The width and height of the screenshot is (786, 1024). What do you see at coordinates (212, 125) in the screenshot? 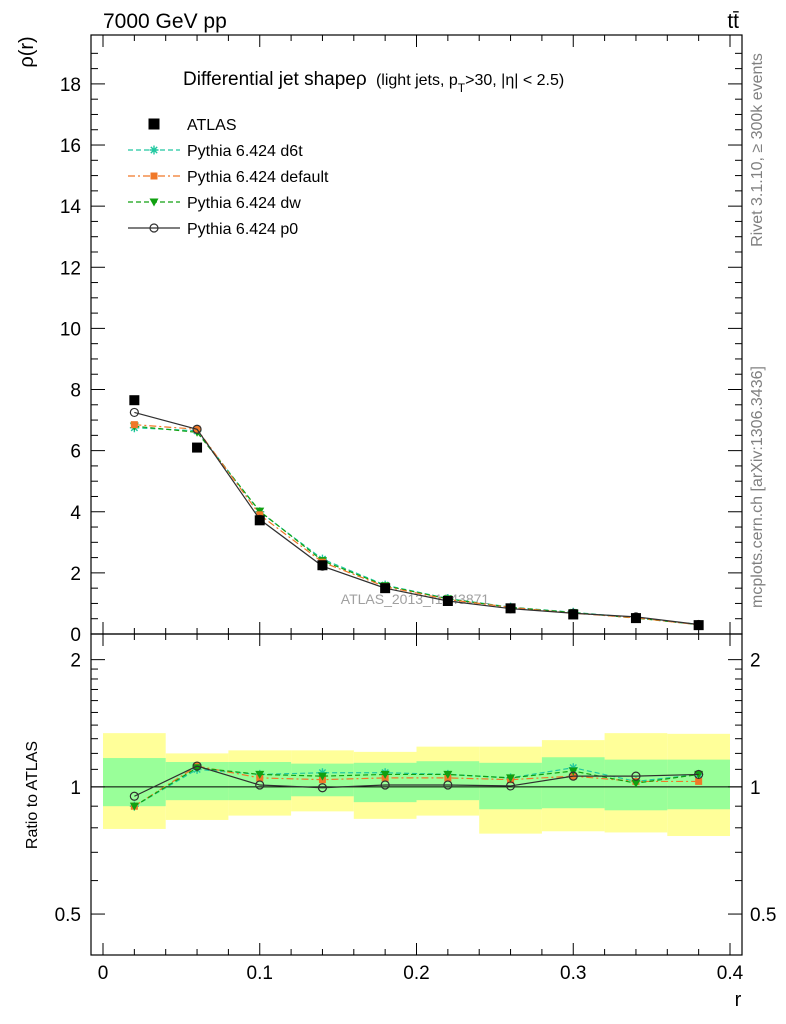
I see `legend-label: ATLAS` at bounding box center [212, 125].